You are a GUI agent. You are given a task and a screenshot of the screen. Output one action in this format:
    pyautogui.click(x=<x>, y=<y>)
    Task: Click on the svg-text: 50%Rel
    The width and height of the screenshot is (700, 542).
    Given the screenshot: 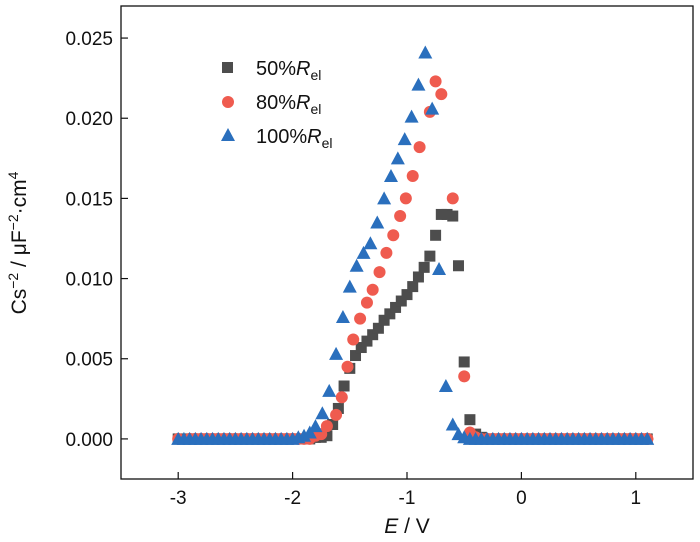 What is the action you would take?
    pyautogui.click(x=288, y=70)
    